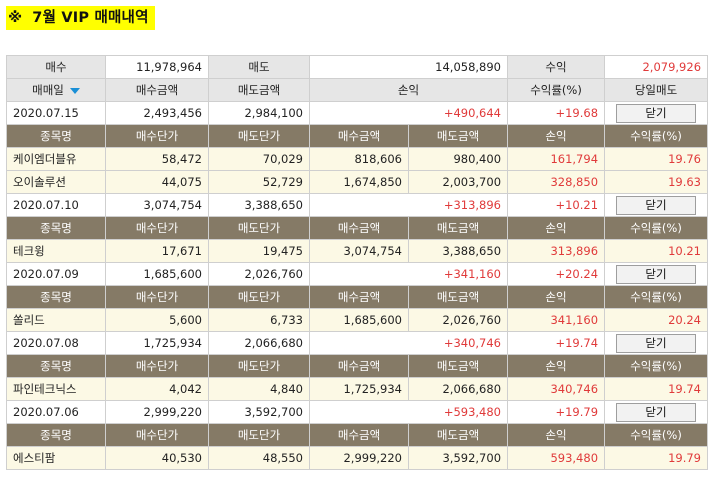  Describe the element at coordinates (408, 90) in the screenshot. I see `header-pnl: 손익` at that location.